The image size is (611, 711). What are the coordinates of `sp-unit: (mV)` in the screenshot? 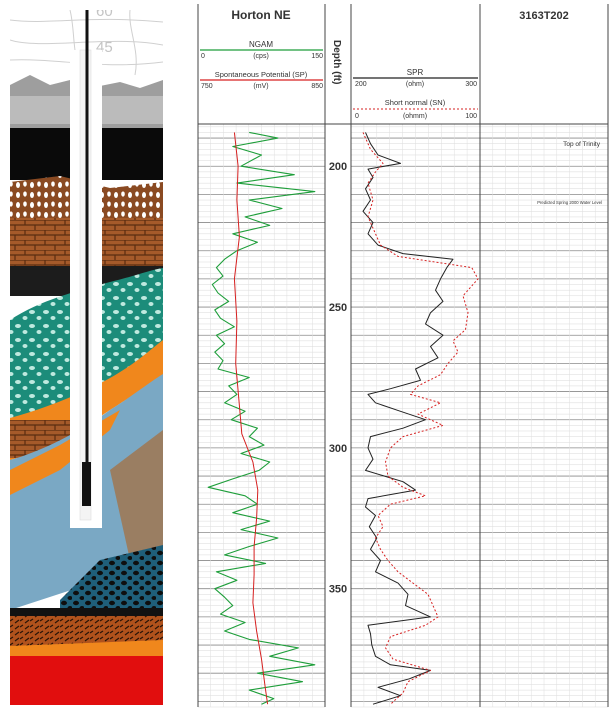 It's located at (260, 86).